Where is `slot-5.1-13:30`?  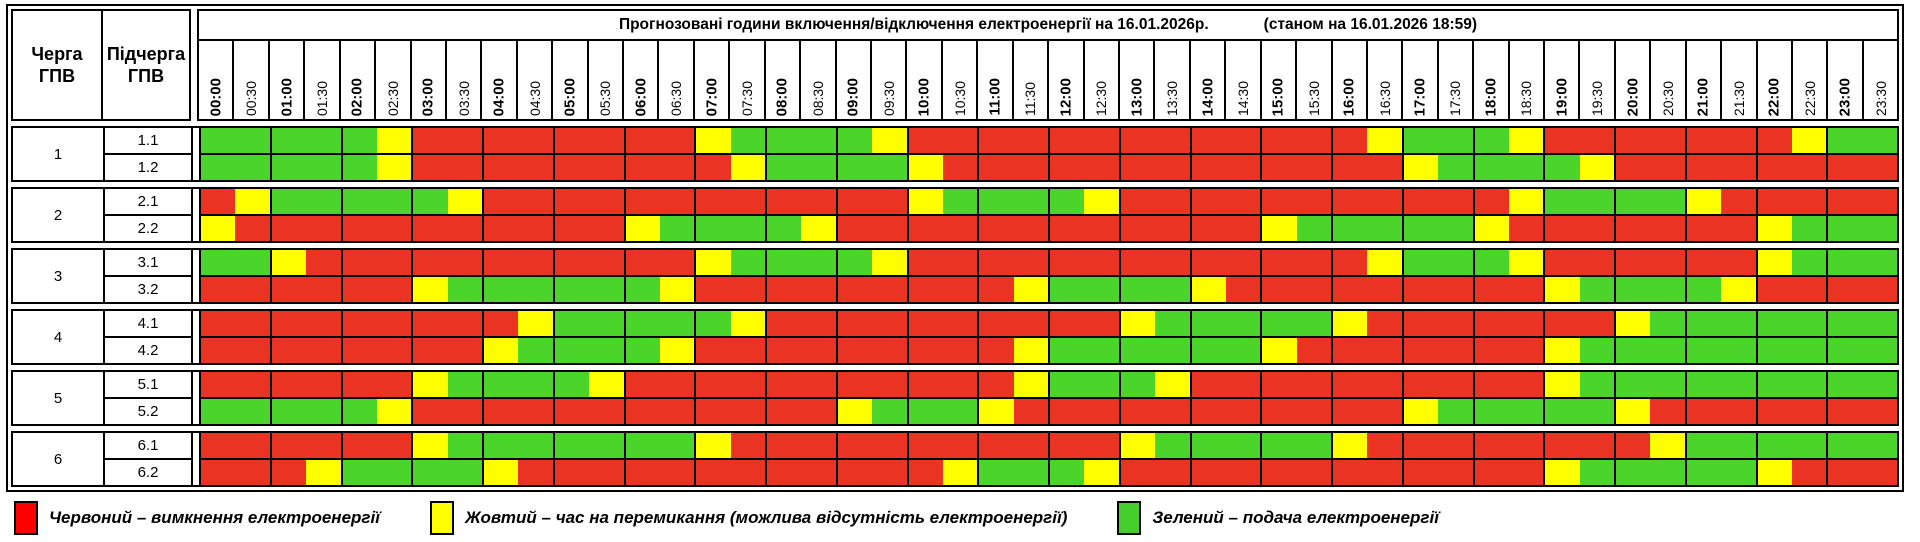 slot-5.1-13:30 is located at coordinates (1172, 384).